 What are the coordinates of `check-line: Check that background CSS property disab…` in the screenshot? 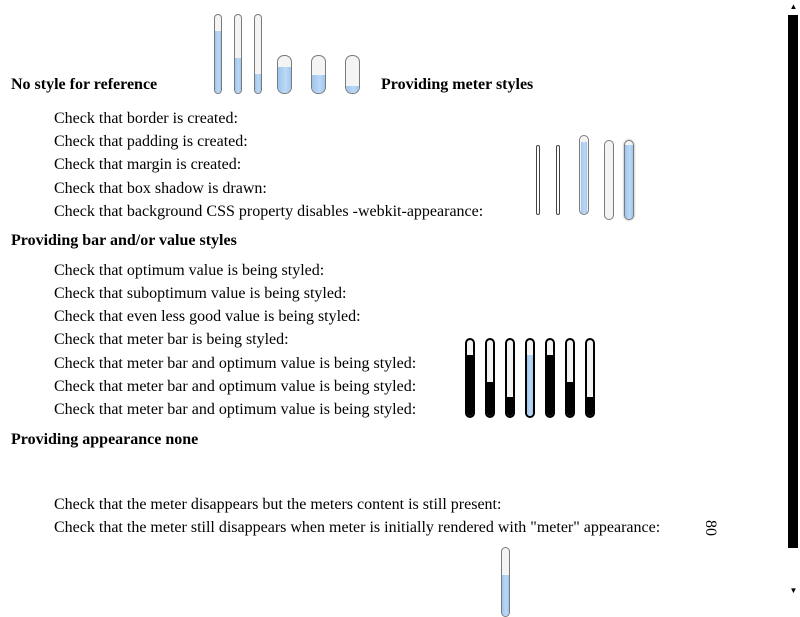 It's located at (269, 211).